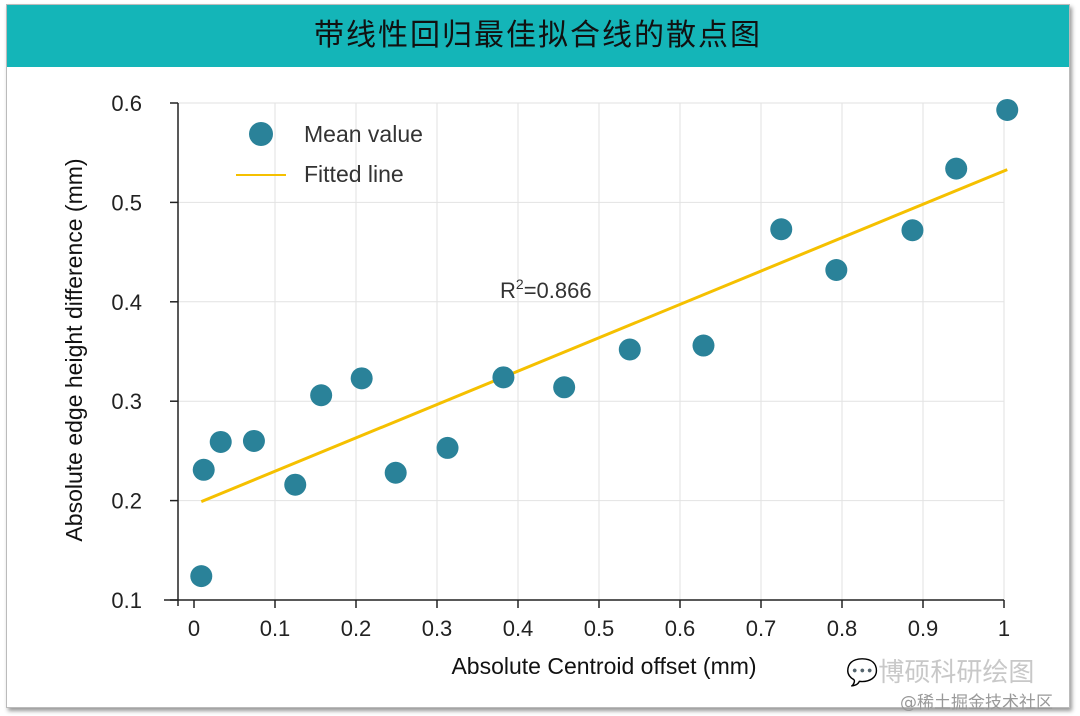 The width and height of the screenshot is (1080, 716). I want to click on x-tick-label: 0, so click(194, 628).